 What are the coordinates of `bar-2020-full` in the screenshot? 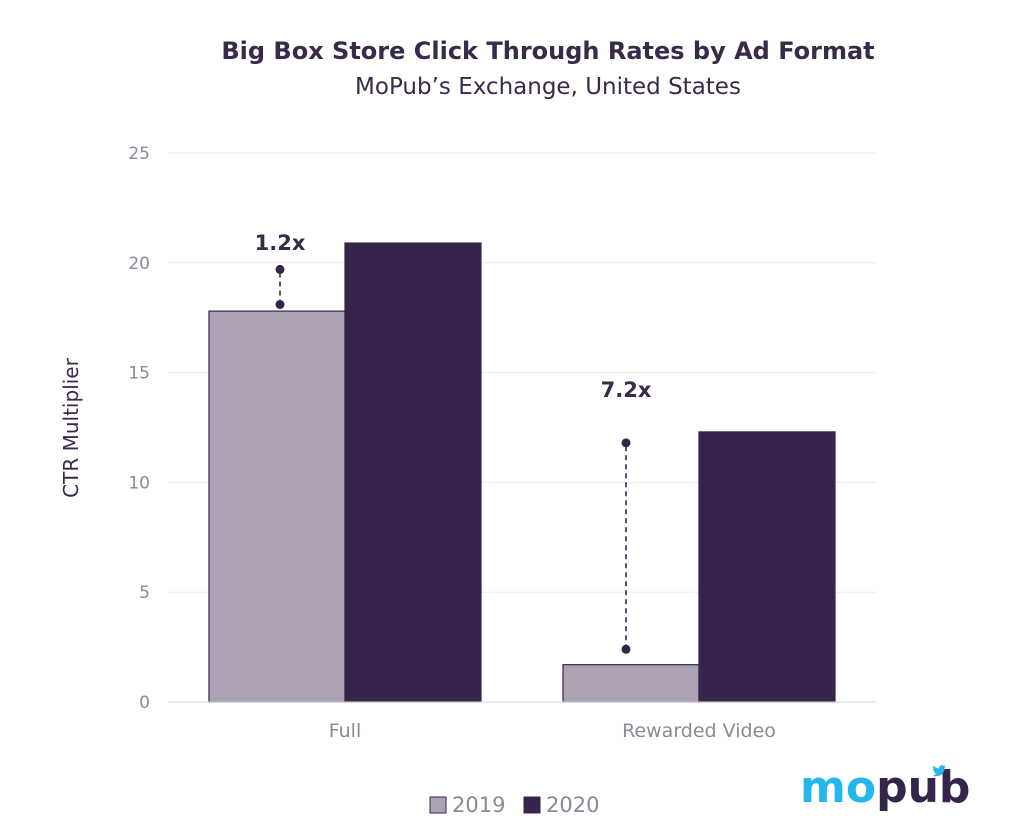 It's located at (413, 472).